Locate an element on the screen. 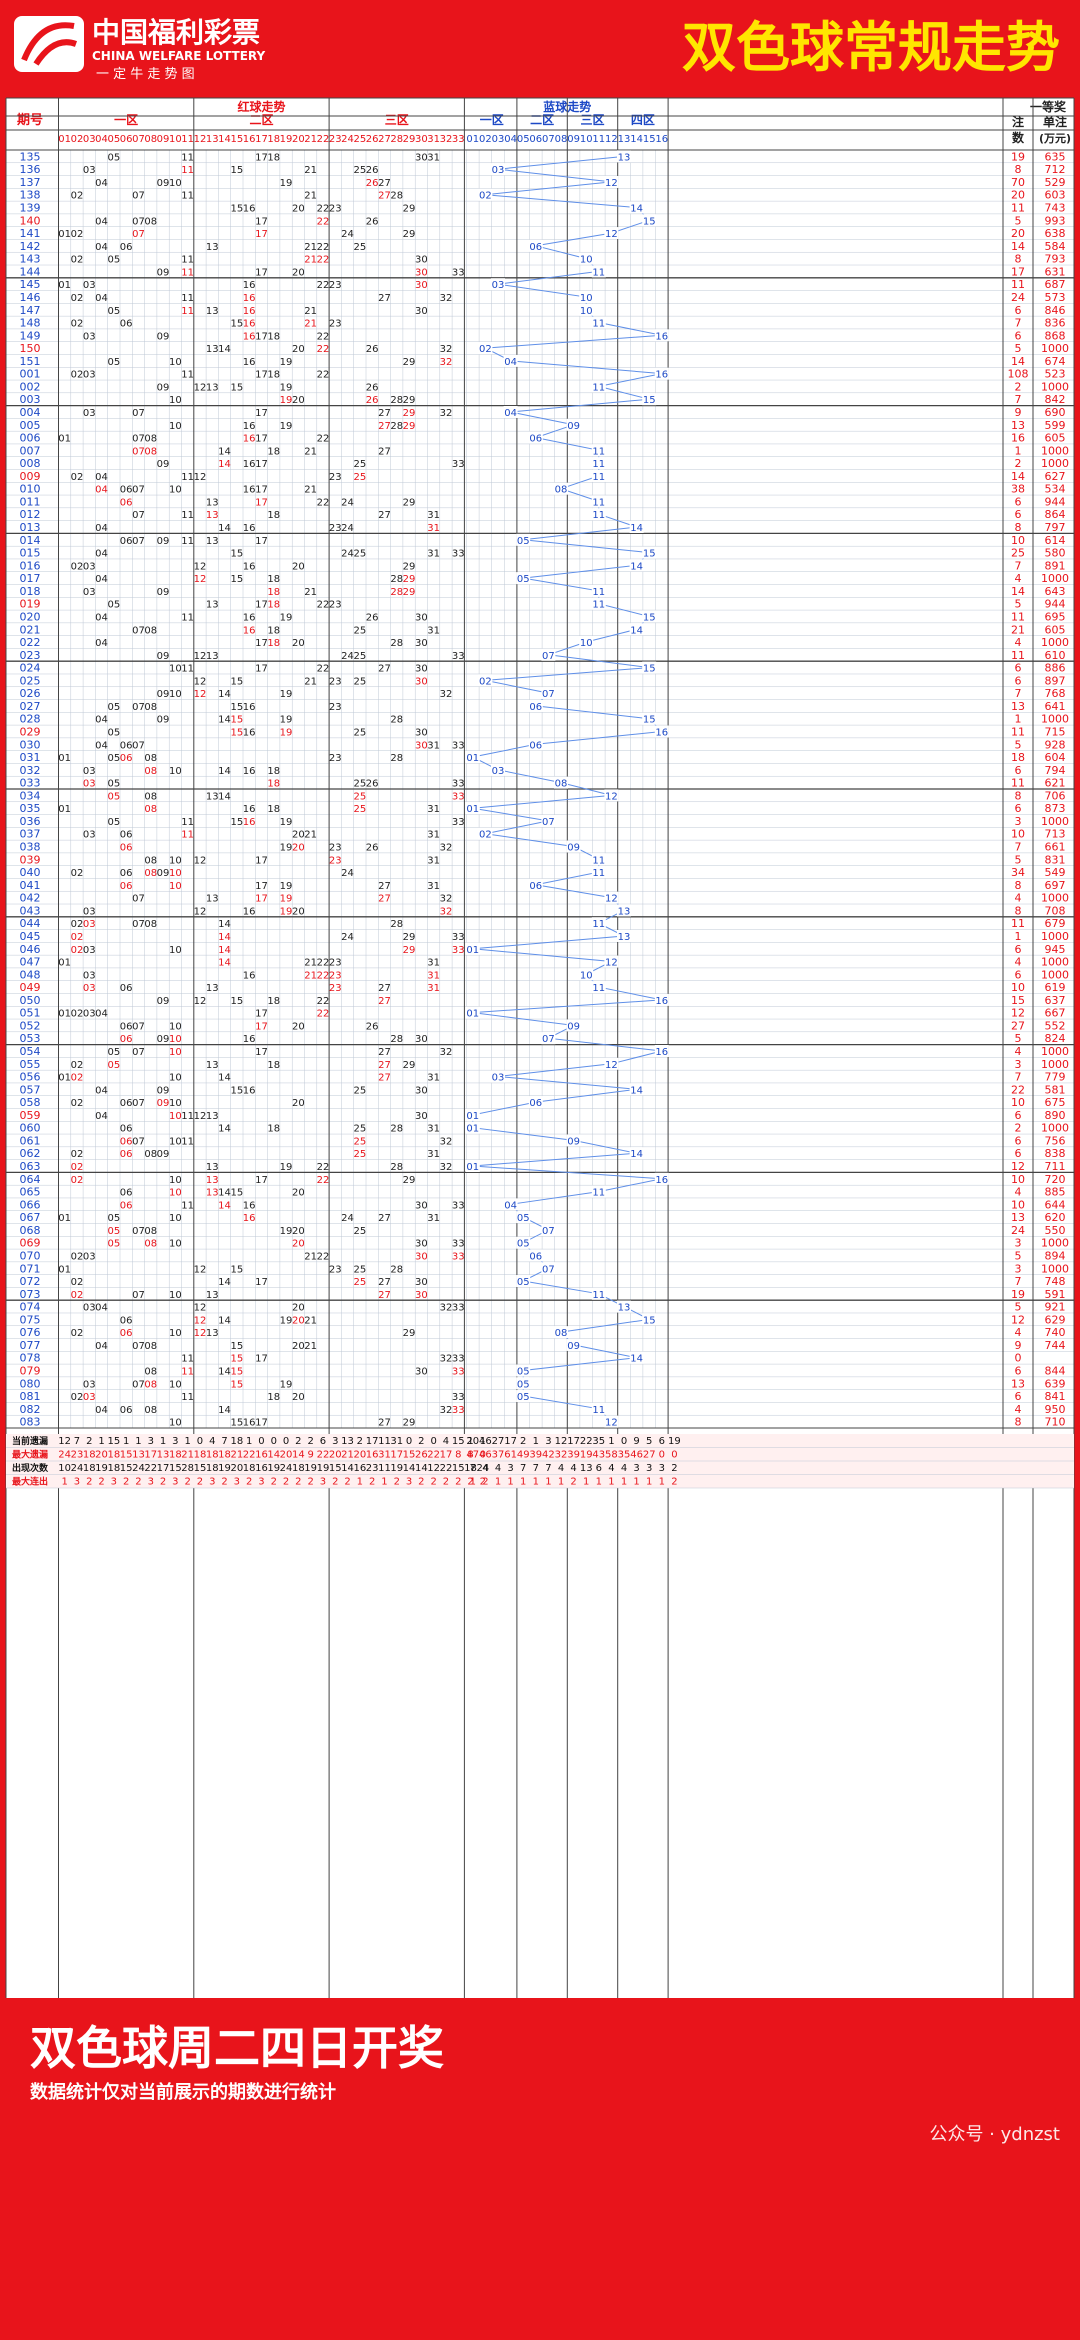 The image size is (1080, 2340). blue-col-label: 08 is located at coordinates (561, 139).